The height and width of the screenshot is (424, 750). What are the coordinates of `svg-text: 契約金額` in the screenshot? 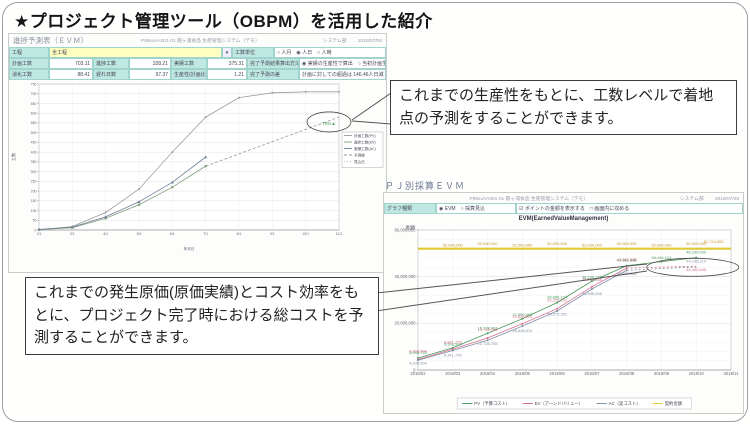 It's located at (674, 403).